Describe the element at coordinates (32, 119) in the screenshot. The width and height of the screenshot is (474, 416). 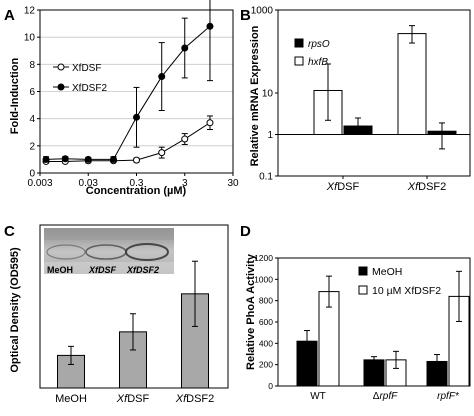
I see `panel-a-ytick-label: 4` at that location.